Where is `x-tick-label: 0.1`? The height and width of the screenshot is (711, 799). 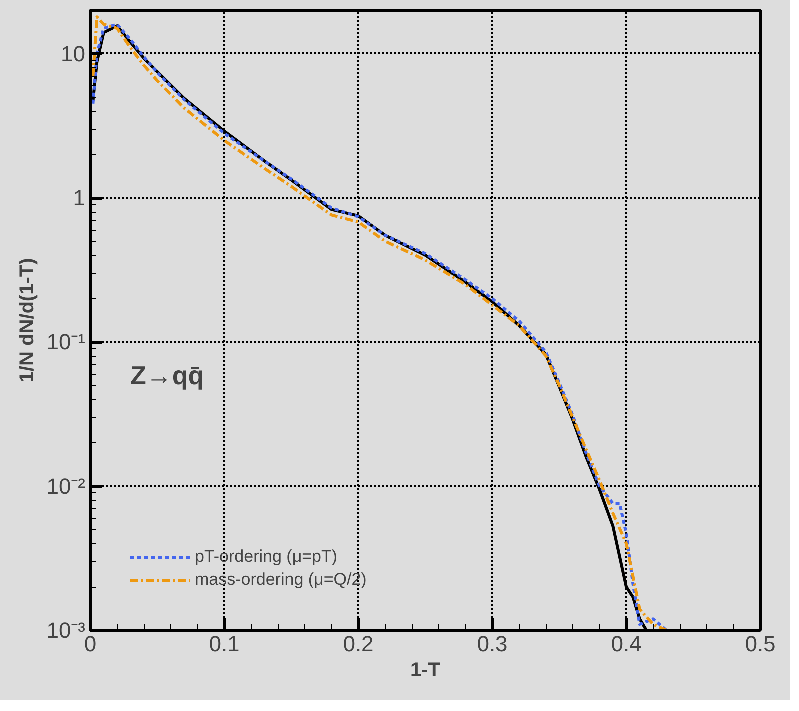
x-tick-label: 0.1 is located at coordinates (224, 644).